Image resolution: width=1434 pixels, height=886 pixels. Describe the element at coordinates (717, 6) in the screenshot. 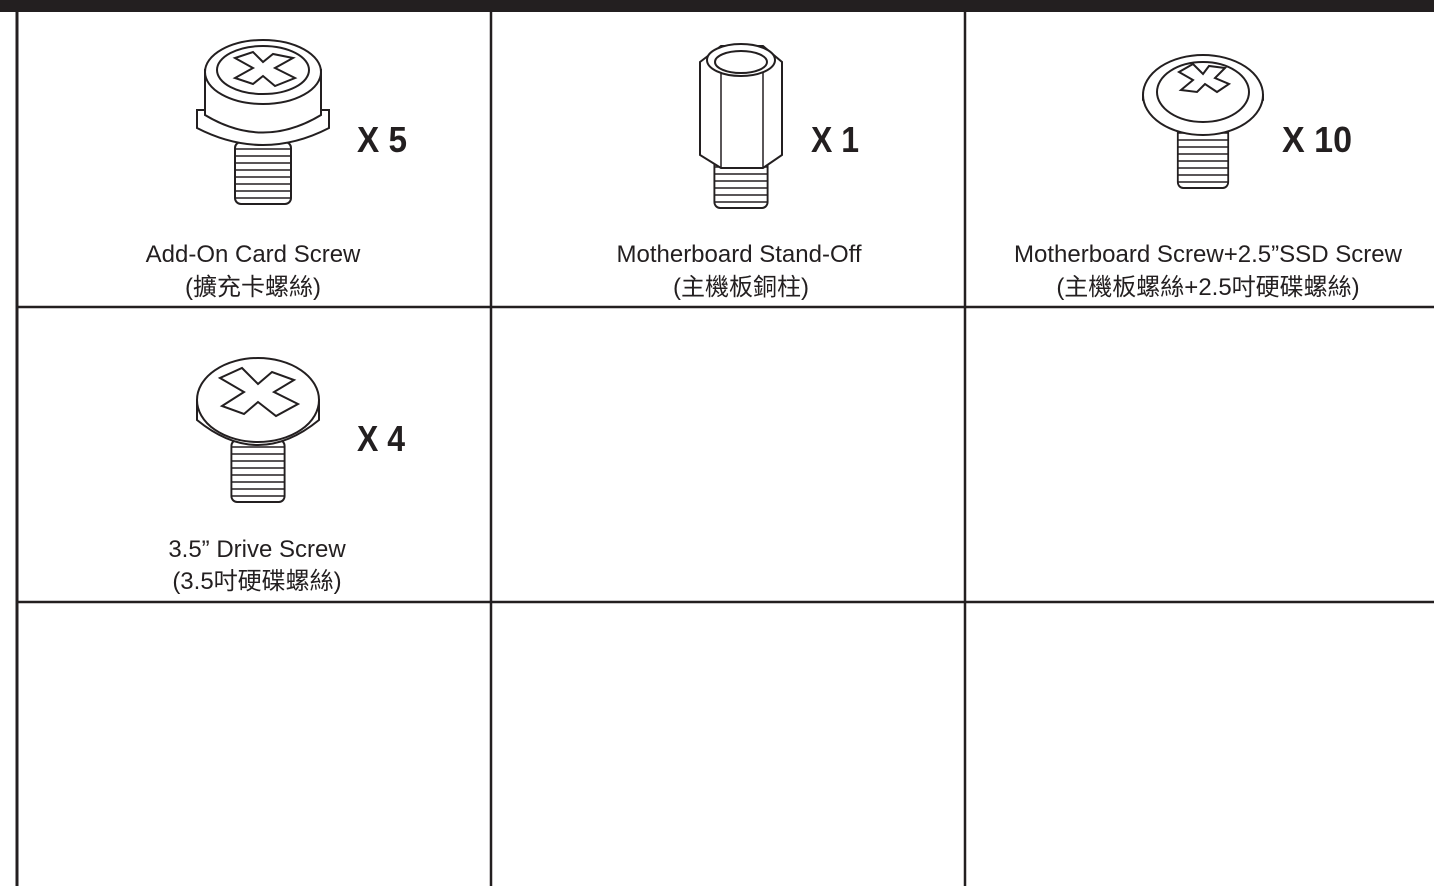

I see `top-bar` at that location.